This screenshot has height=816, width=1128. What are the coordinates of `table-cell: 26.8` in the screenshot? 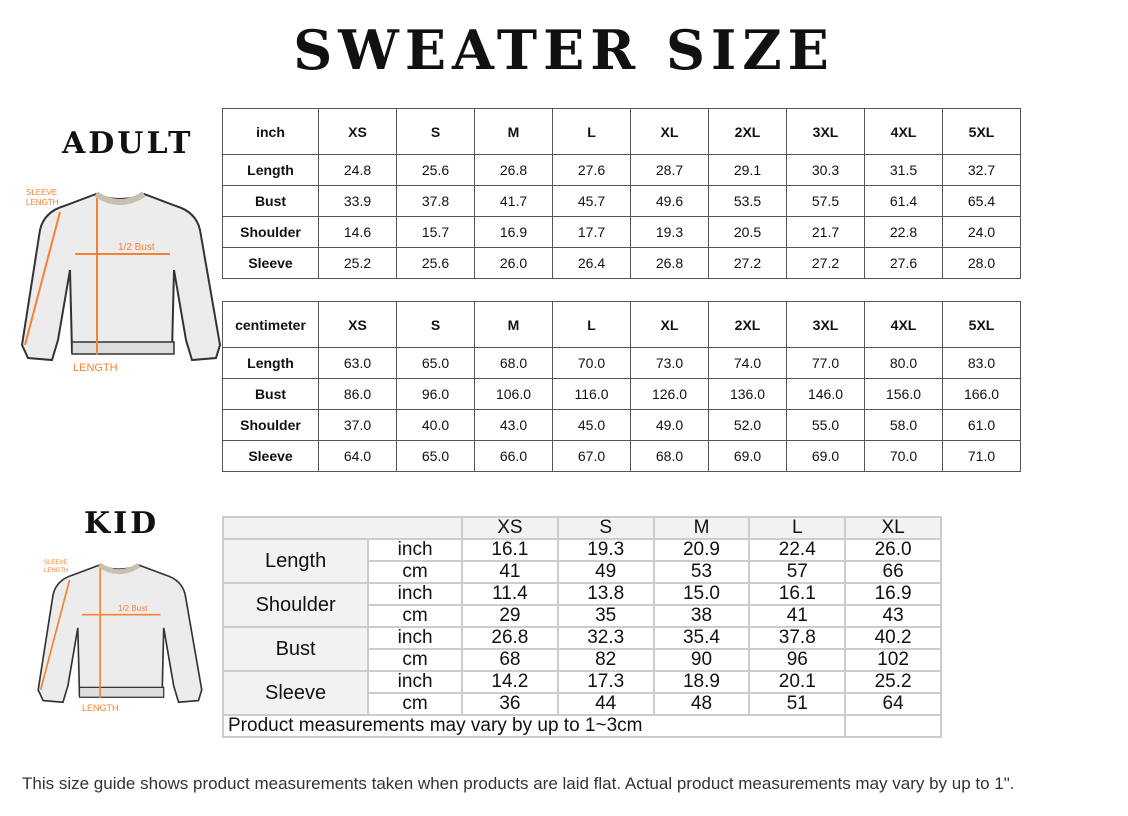 It's located at (513, 170).